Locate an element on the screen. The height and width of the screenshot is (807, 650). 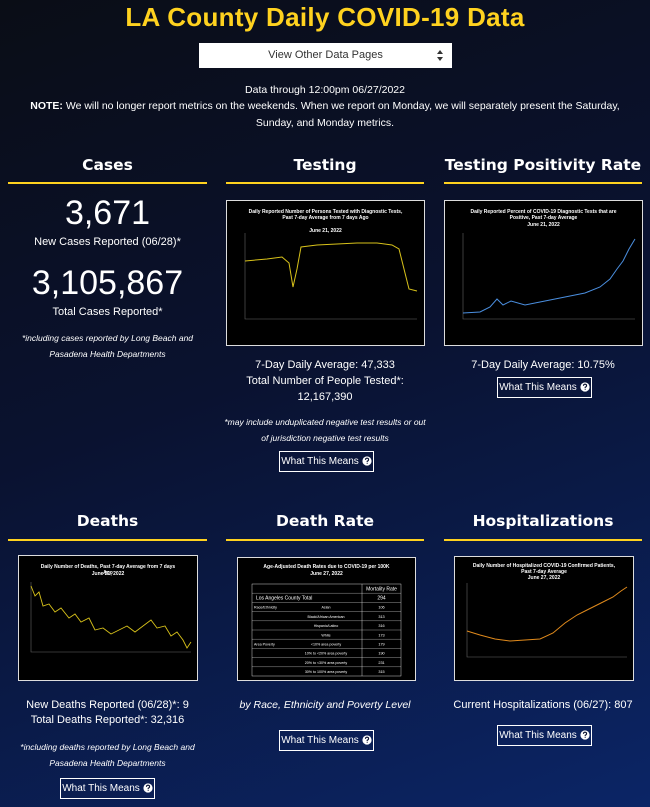
section-title: Testing is located at coordinates (325, 165).